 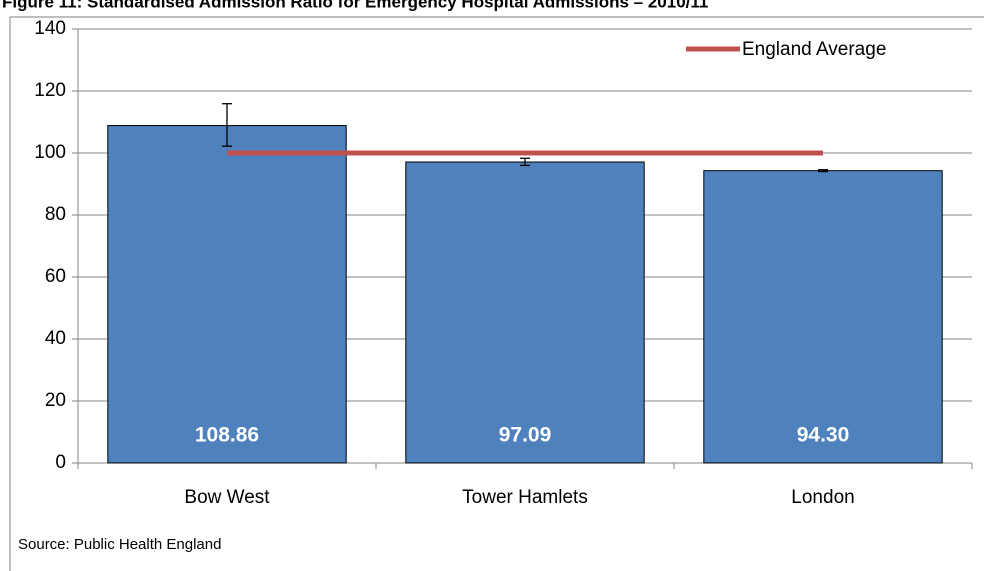 I want to click on value-label: 94.30, so click(x=823, y=435).